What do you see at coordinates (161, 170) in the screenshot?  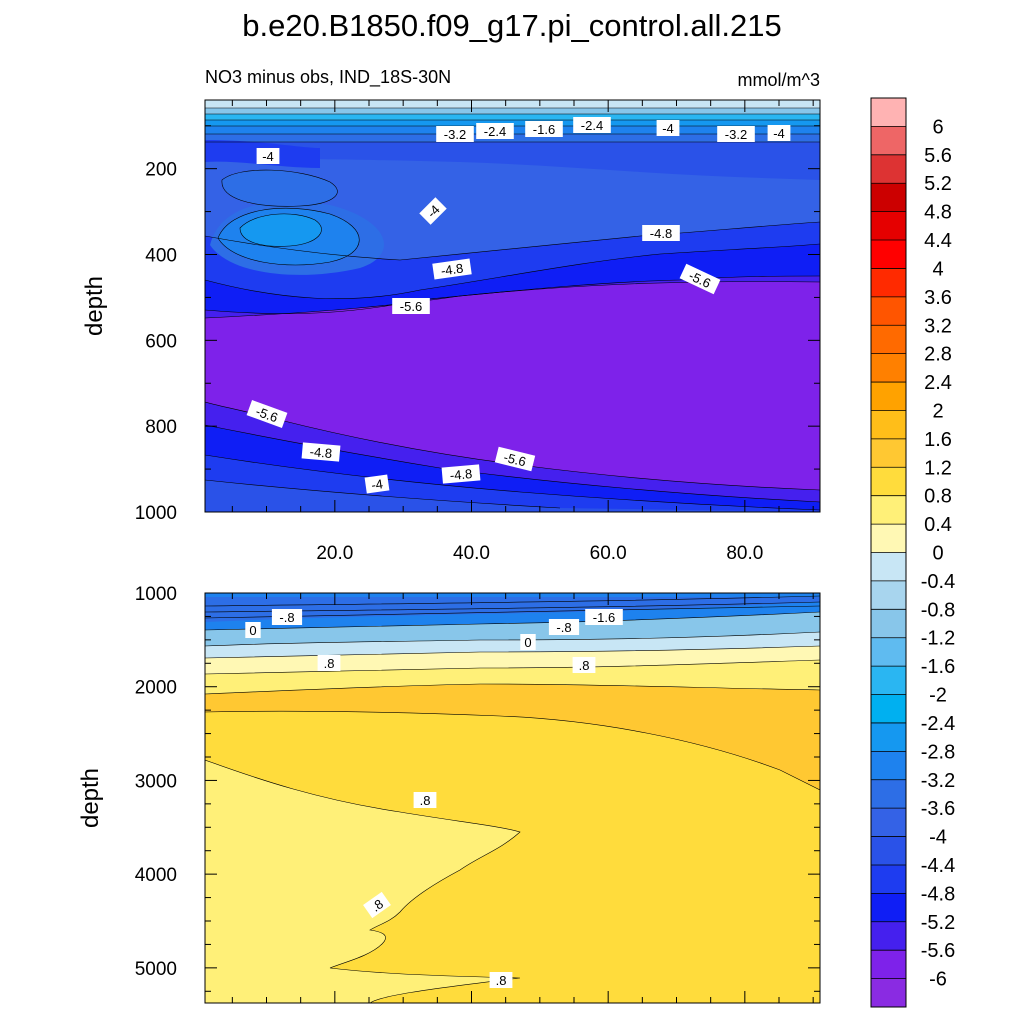 I see `y-tick-label: 200` at bounding box center [161, 170].